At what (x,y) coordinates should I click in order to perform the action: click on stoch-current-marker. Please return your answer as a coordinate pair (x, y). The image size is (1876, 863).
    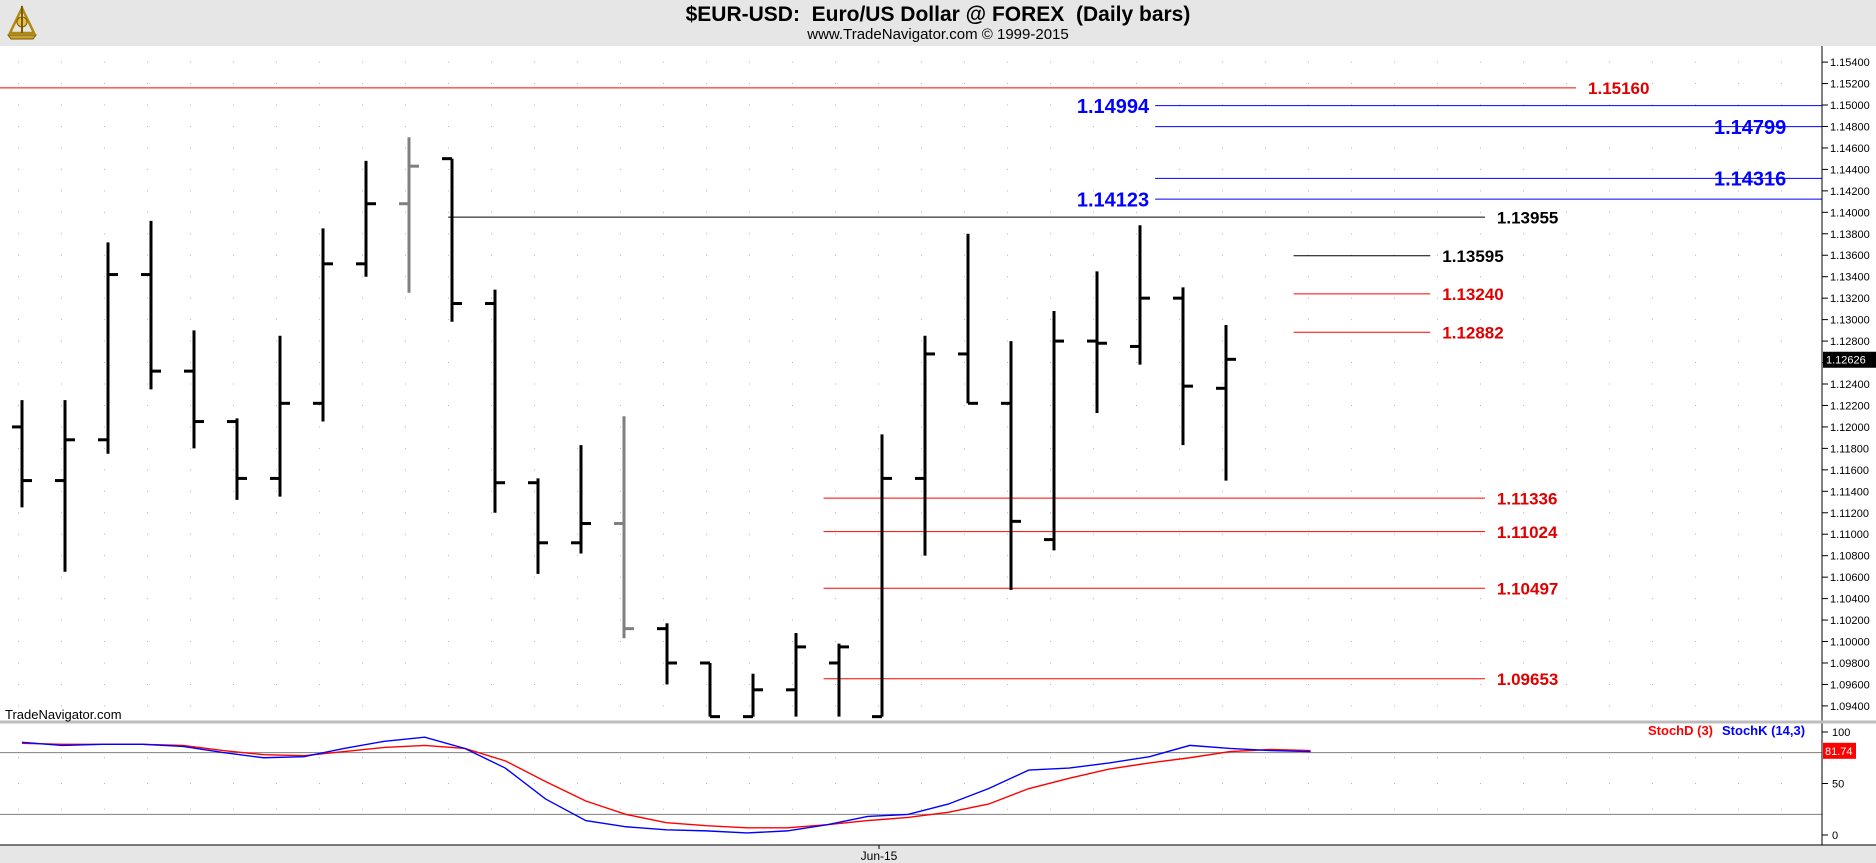
    Looking at the image, I should click on (1839, 750).